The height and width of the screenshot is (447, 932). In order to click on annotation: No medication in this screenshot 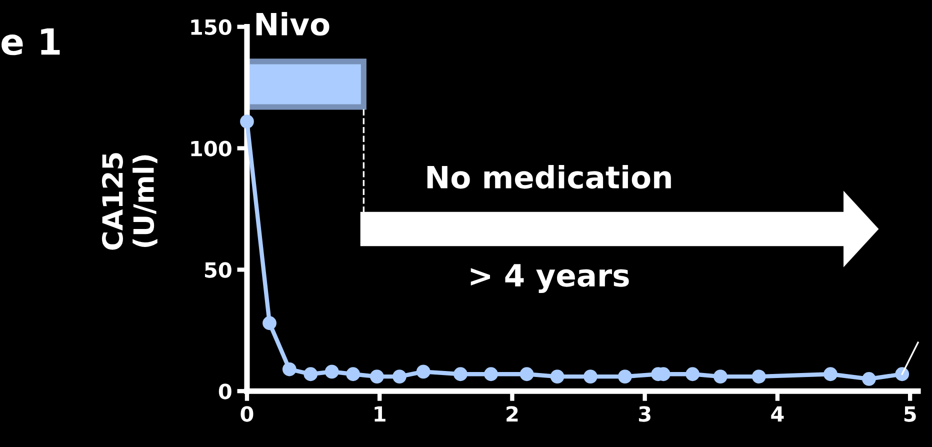, I will do `click(549, 177)`.